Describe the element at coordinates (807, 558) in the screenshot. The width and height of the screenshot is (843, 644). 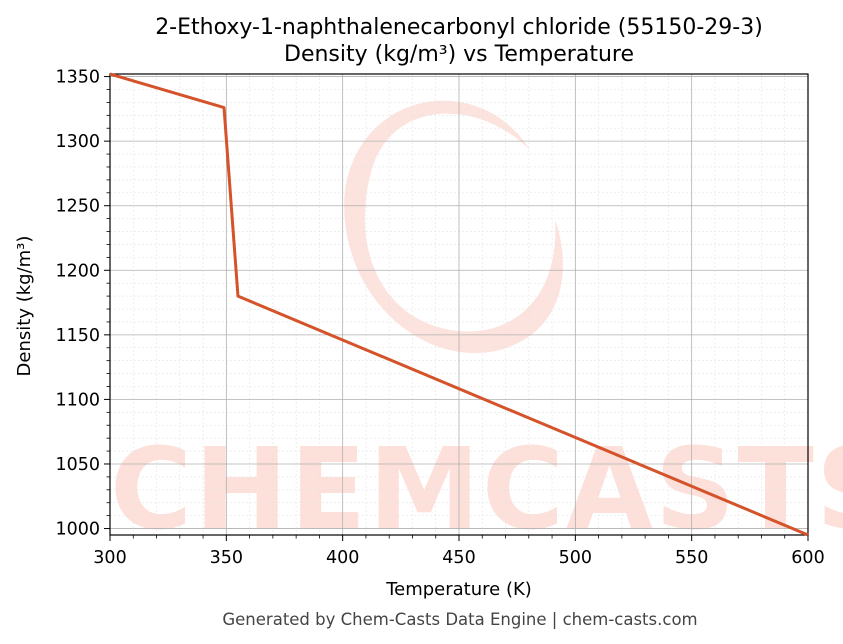
I see `x-tick-label: 600` at that location.